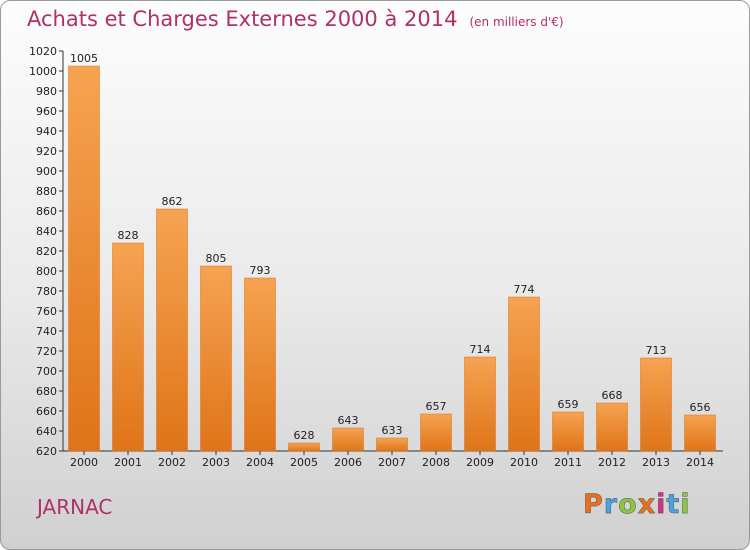 The image size is (750, 550). What do you see at coordinates (304, 435) in the screenshot?
I see `bar-value-label: 628` at bounding box center [304, 435].